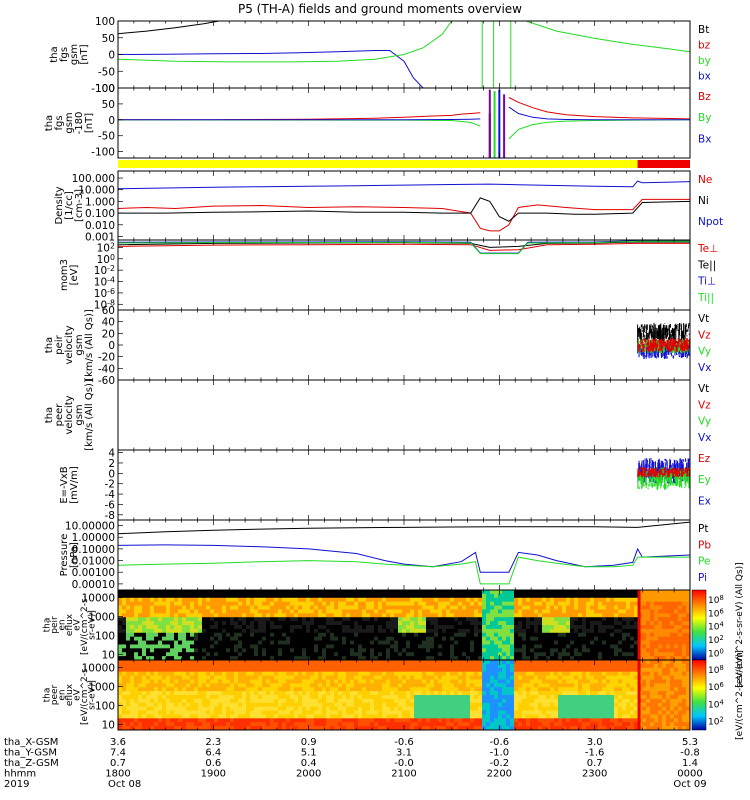 Image resolution: width=750 pixels, height=800 pixels. What do you see at coordinates (110, 516) in the screenshot?
I see `y-tick-label: -8` at bounding box center [110, 516].